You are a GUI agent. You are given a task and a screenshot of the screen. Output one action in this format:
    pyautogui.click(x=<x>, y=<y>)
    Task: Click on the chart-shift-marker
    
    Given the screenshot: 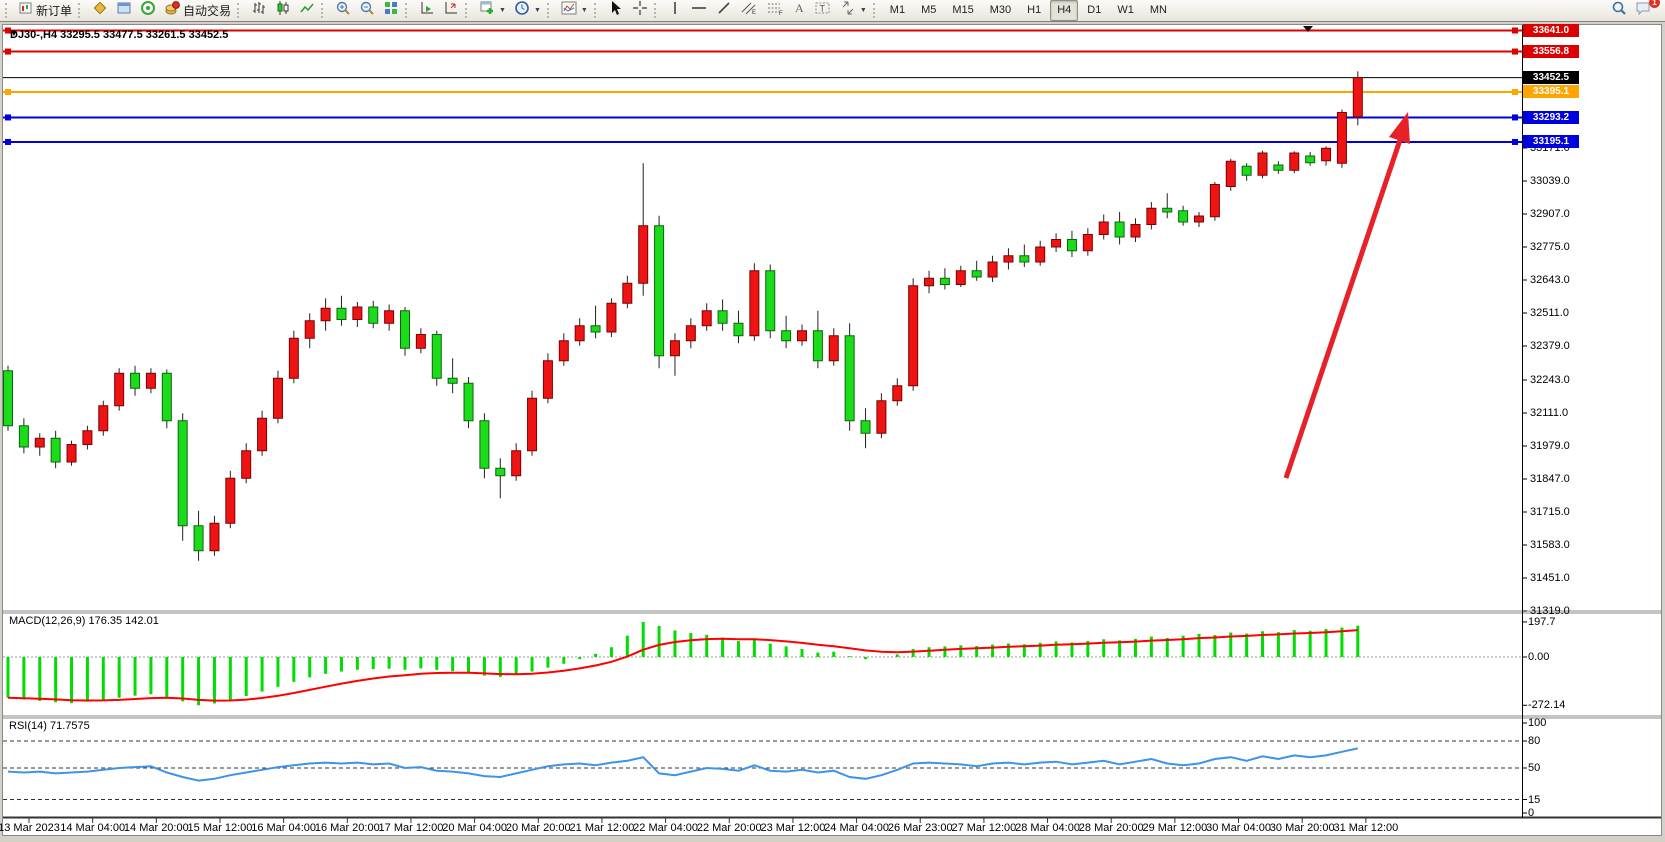 What is the action you would take?
    pyautogui.click(x=1308, y=29)
    